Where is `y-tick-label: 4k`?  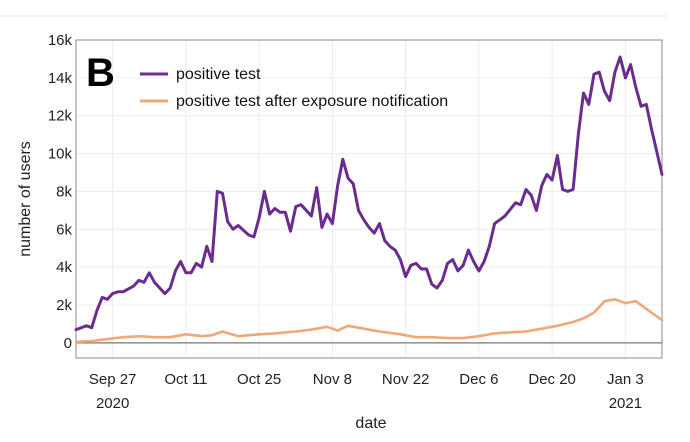 y-tick-label: 4k is located at coordinates (64, 267).